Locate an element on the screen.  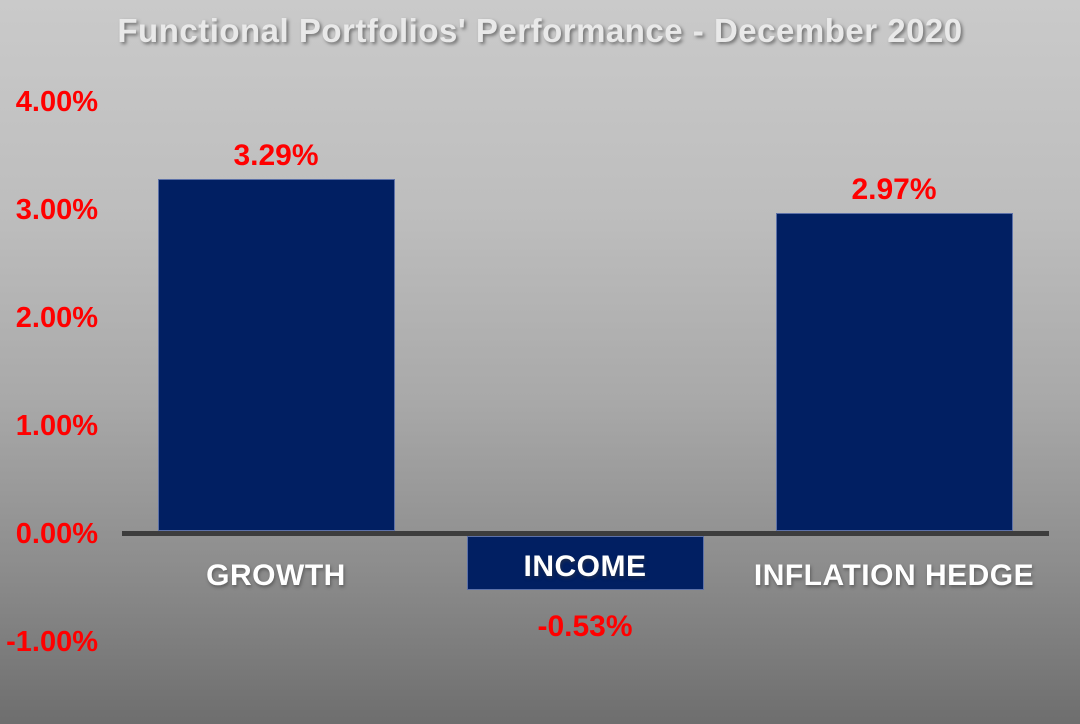
y-axis-tick-label: 3.00% is located at coordinates (56, 210).